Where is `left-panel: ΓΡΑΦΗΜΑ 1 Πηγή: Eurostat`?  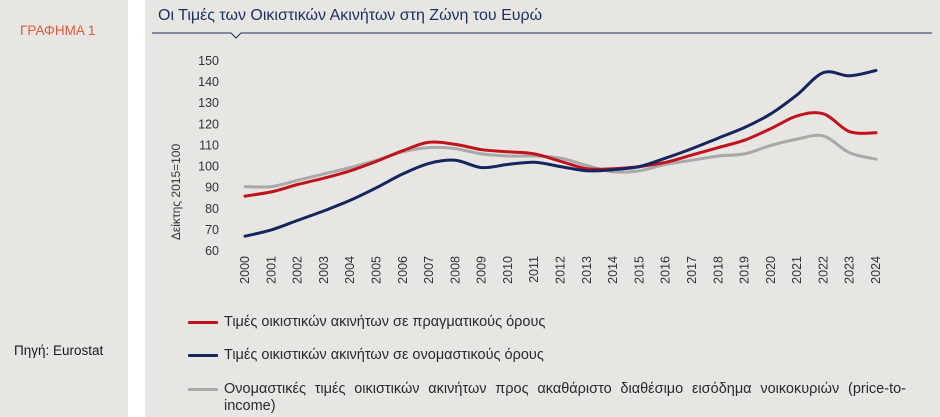 left-panel: ΓΡΑΦΗΜΑ 1 Πηγή: Eurostat is located at coordinates (64, 208).